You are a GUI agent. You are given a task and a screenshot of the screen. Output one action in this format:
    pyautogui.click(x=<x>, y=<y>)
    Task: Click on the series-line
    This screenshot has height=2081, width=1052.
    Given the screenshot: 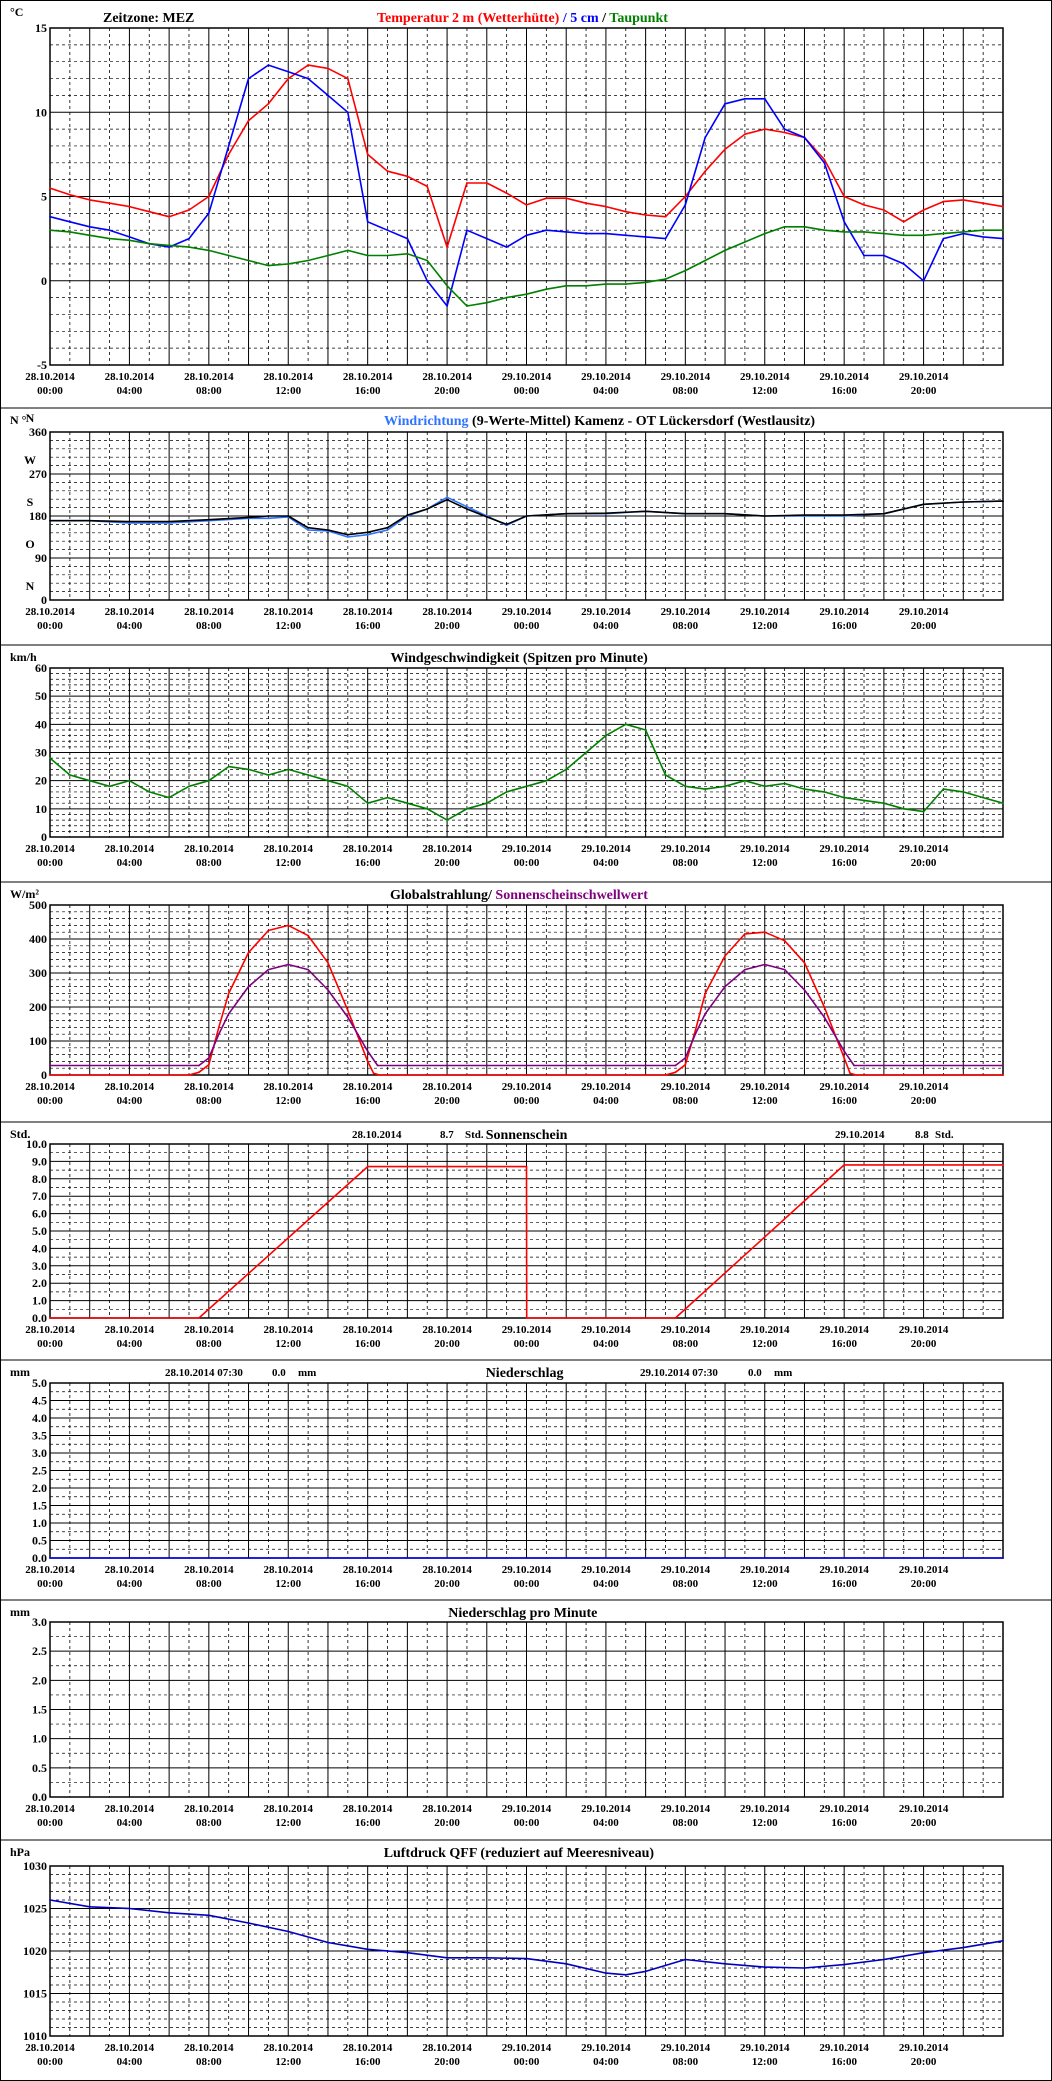 What is the action you would take?
    pyautogui.click(x=527, y=517)
    